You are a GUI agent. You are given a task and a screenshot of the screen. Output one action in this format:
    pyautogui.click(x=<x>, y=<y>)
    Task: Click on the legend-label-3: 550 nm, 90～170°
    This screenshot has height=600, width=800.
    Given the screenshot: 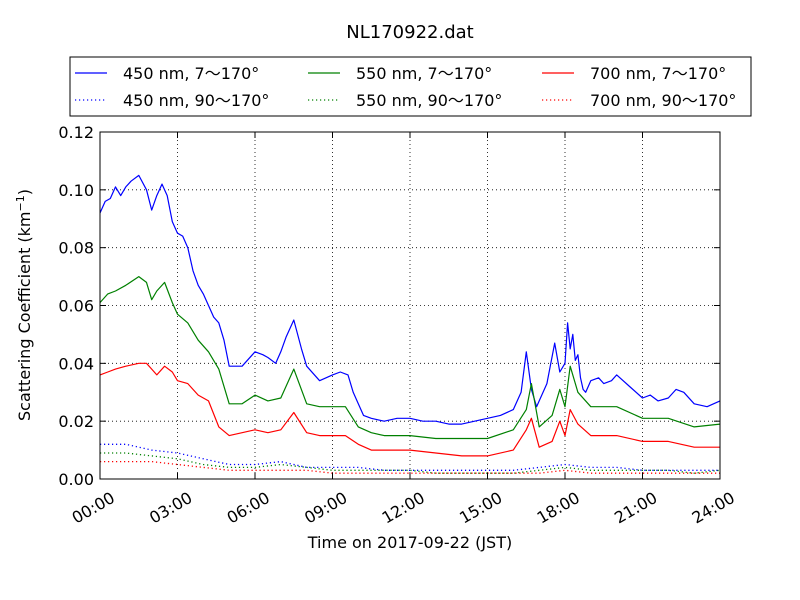 What is the action you would take?
    pyautogui.click(x=429, y=100)
    